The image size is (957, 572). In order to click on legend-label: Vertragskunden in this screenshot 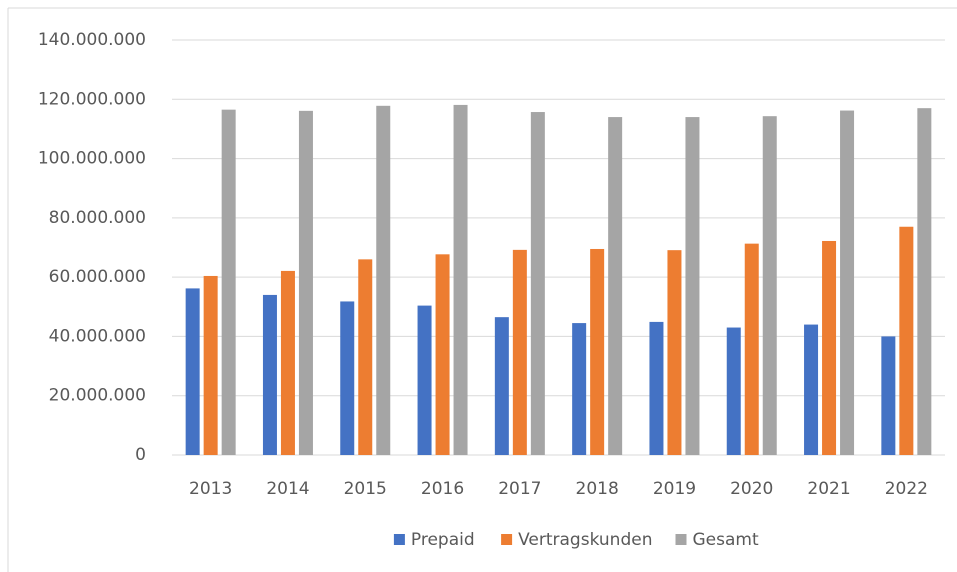, I will do `click(585, 540)`.